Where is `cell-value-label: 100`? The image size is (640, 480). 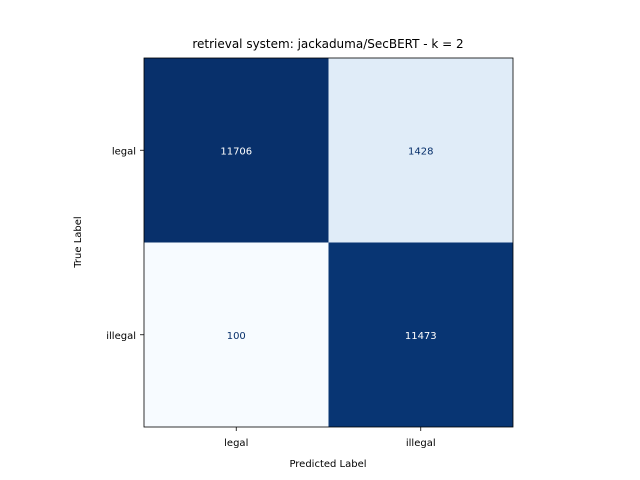
cell-value-label: 100 is located at coordinates (236, 336).